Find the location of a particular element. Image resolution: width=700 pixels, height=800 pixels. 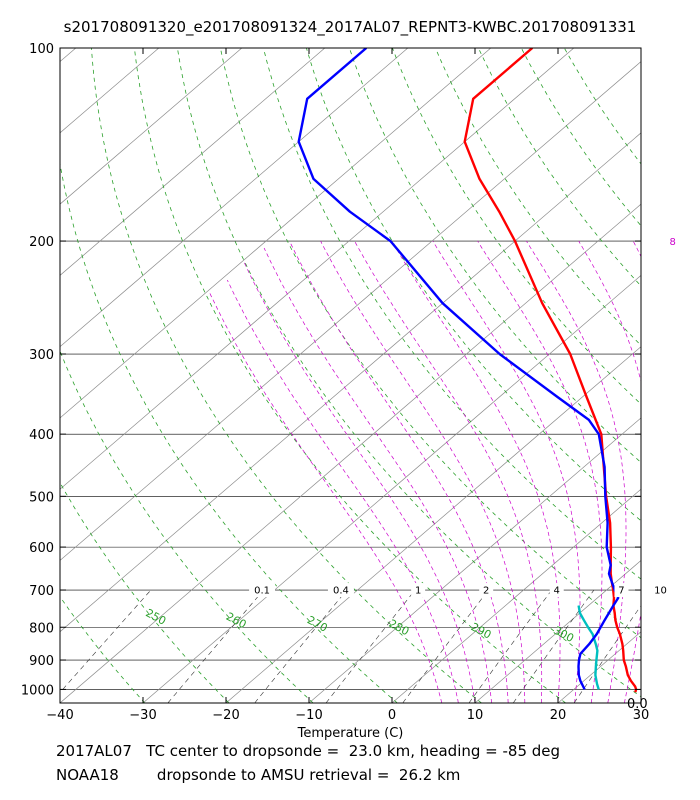

moist-adiabat-label: 8 is located at coordinates (672, 242).